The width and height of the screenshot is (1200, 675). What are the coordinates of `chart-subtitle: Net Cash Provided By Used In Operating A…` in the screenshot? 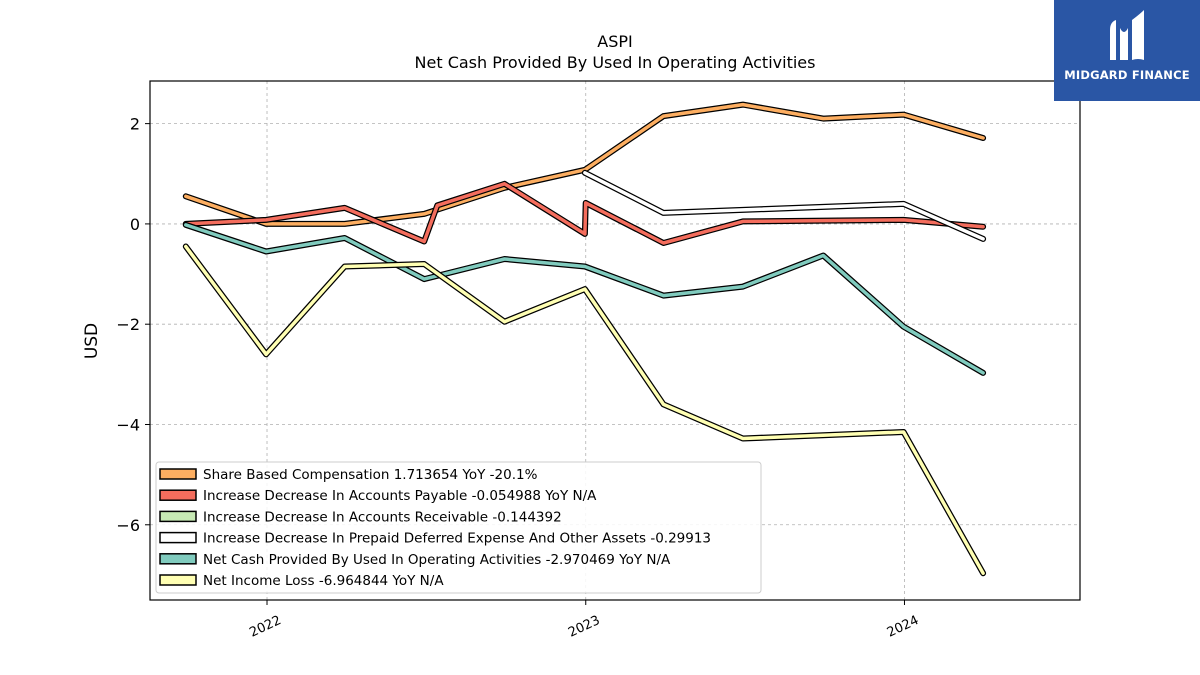 It's located at (615, 62).